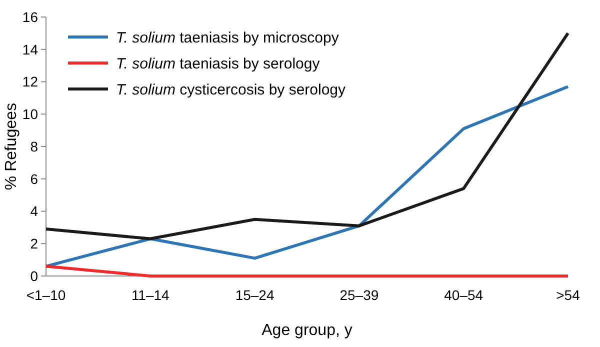  What do you see at coordinates (30, 82) in the screenshot?
I see `y-tick-label: 12` at bounding box center [30, 82].